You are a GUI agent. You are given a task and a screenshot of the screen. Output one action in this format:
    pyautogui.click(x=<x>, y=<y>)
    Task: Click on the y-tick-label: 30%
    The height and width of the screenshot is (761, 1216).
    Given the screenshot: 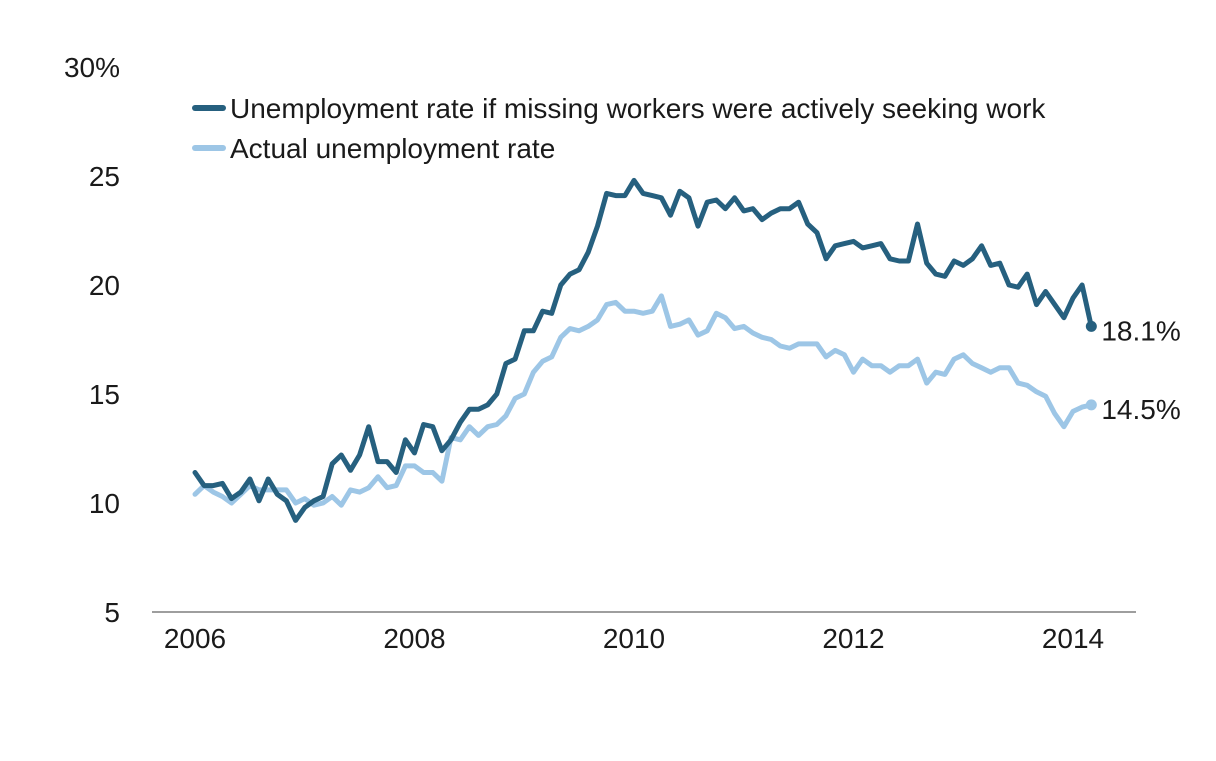 What is the action you would take?
    pyautogui.click(x=92, y=67)
    